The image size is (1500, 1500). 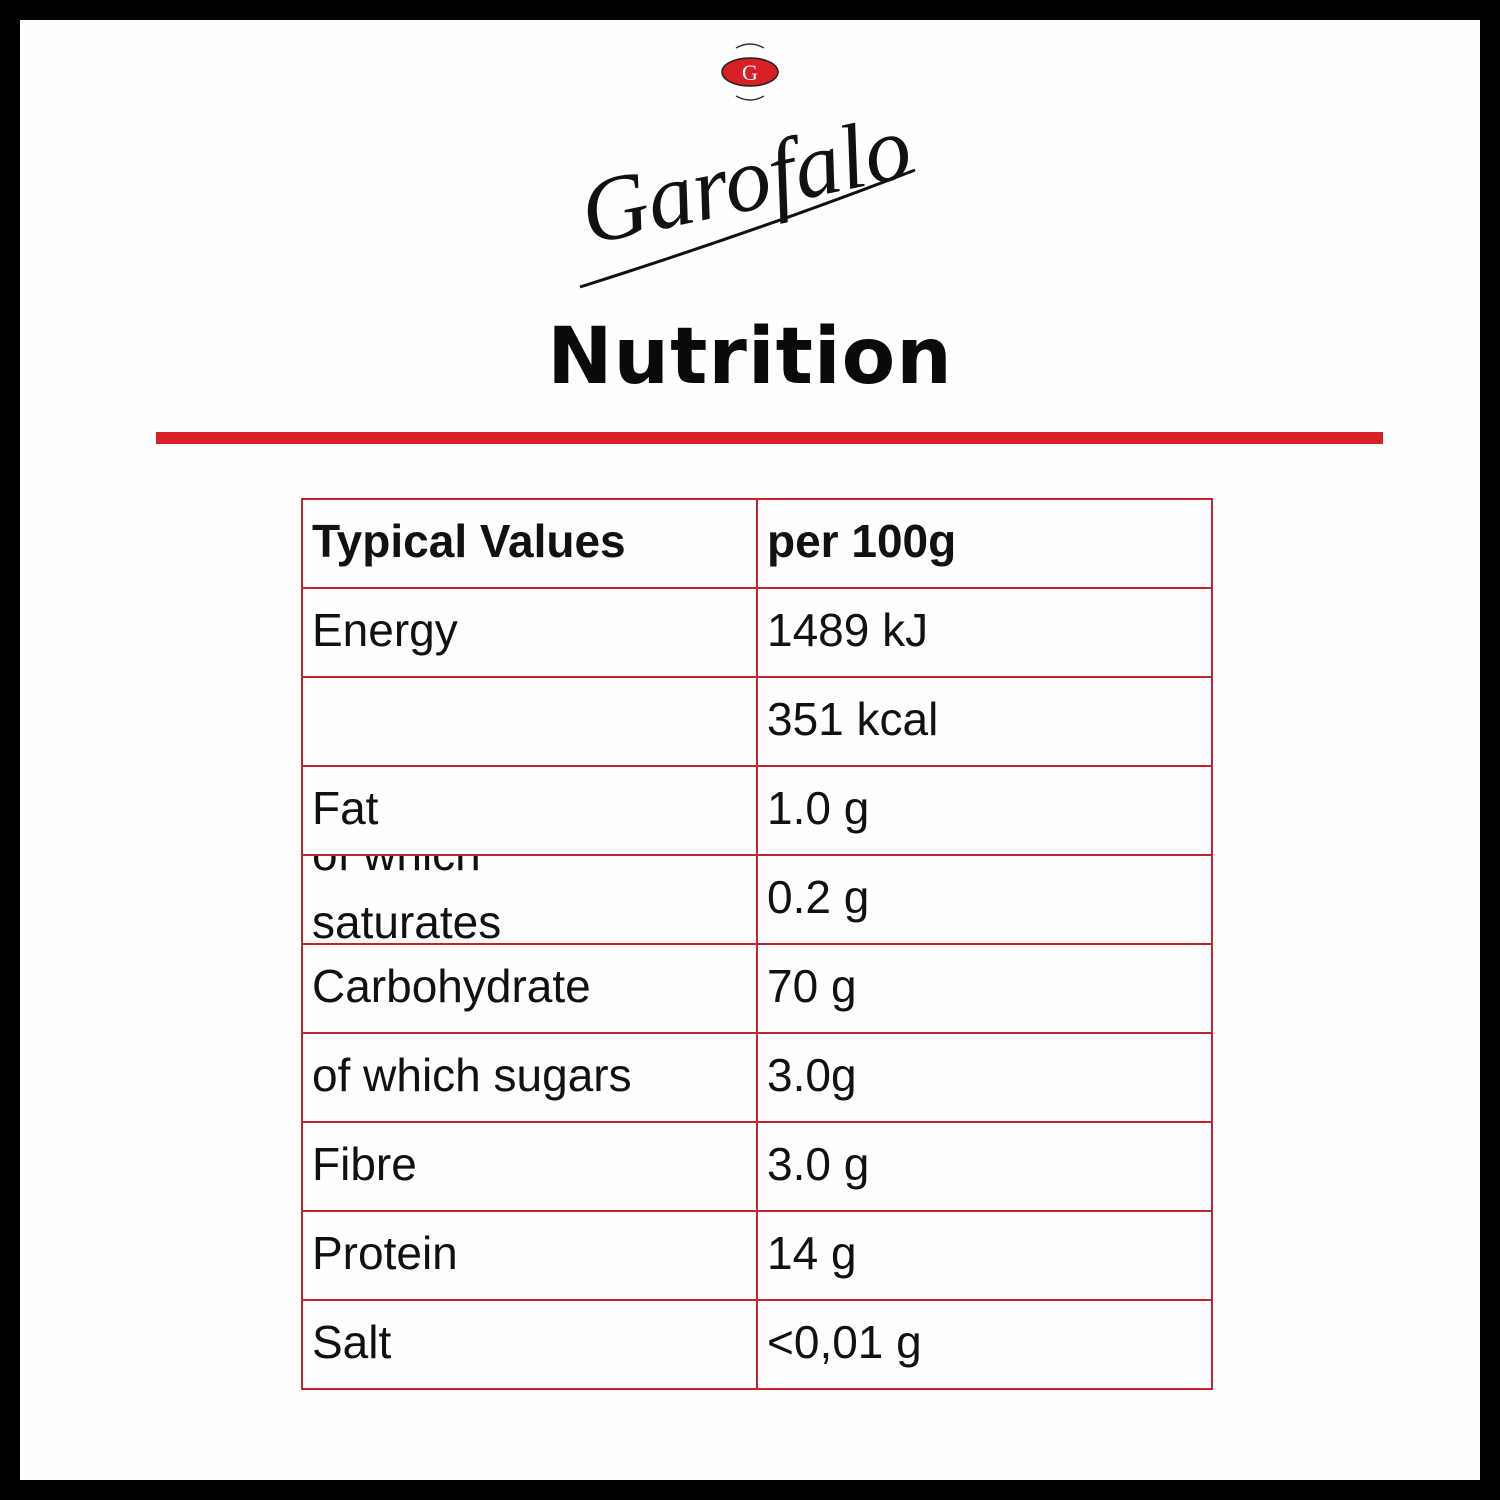 I want to click on nutrient-value: 14 g, so click(x=812, y=1253).